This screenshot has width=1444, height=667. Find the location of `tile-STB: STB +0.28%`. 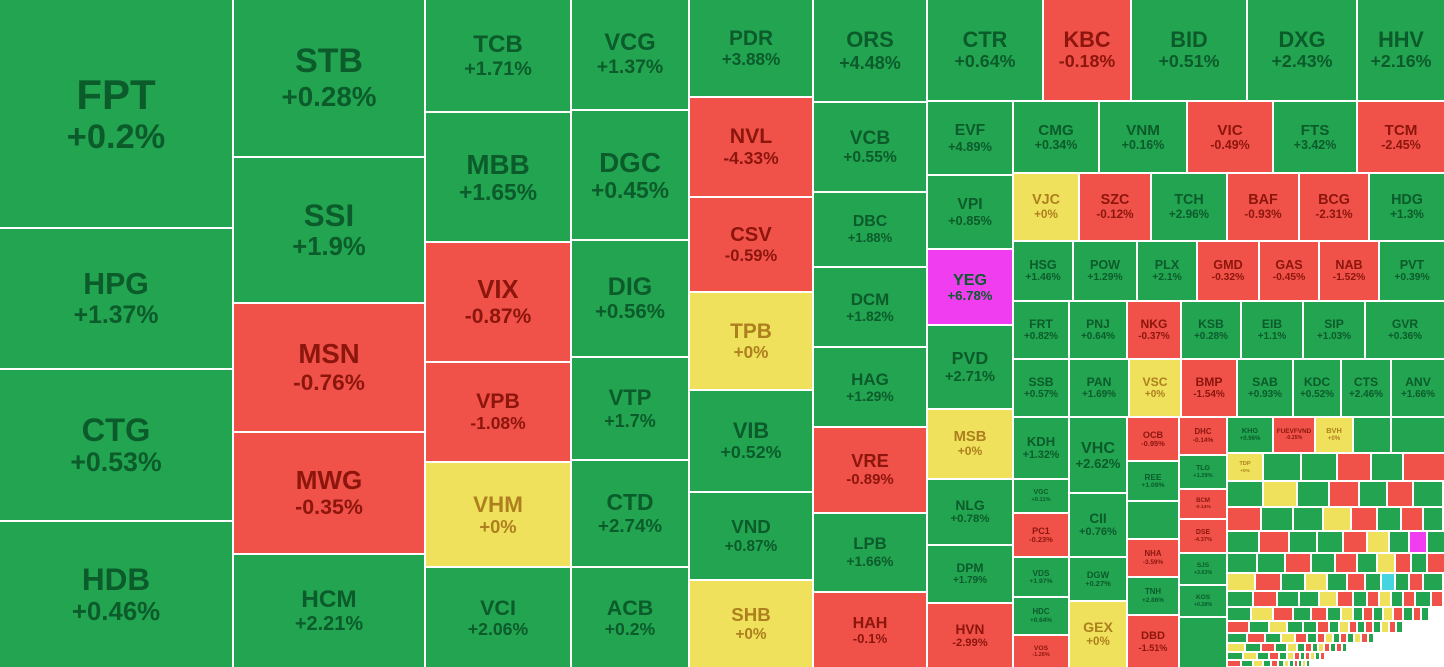

tile-STB: STB +0.28% is located at coordinates (329, 78).